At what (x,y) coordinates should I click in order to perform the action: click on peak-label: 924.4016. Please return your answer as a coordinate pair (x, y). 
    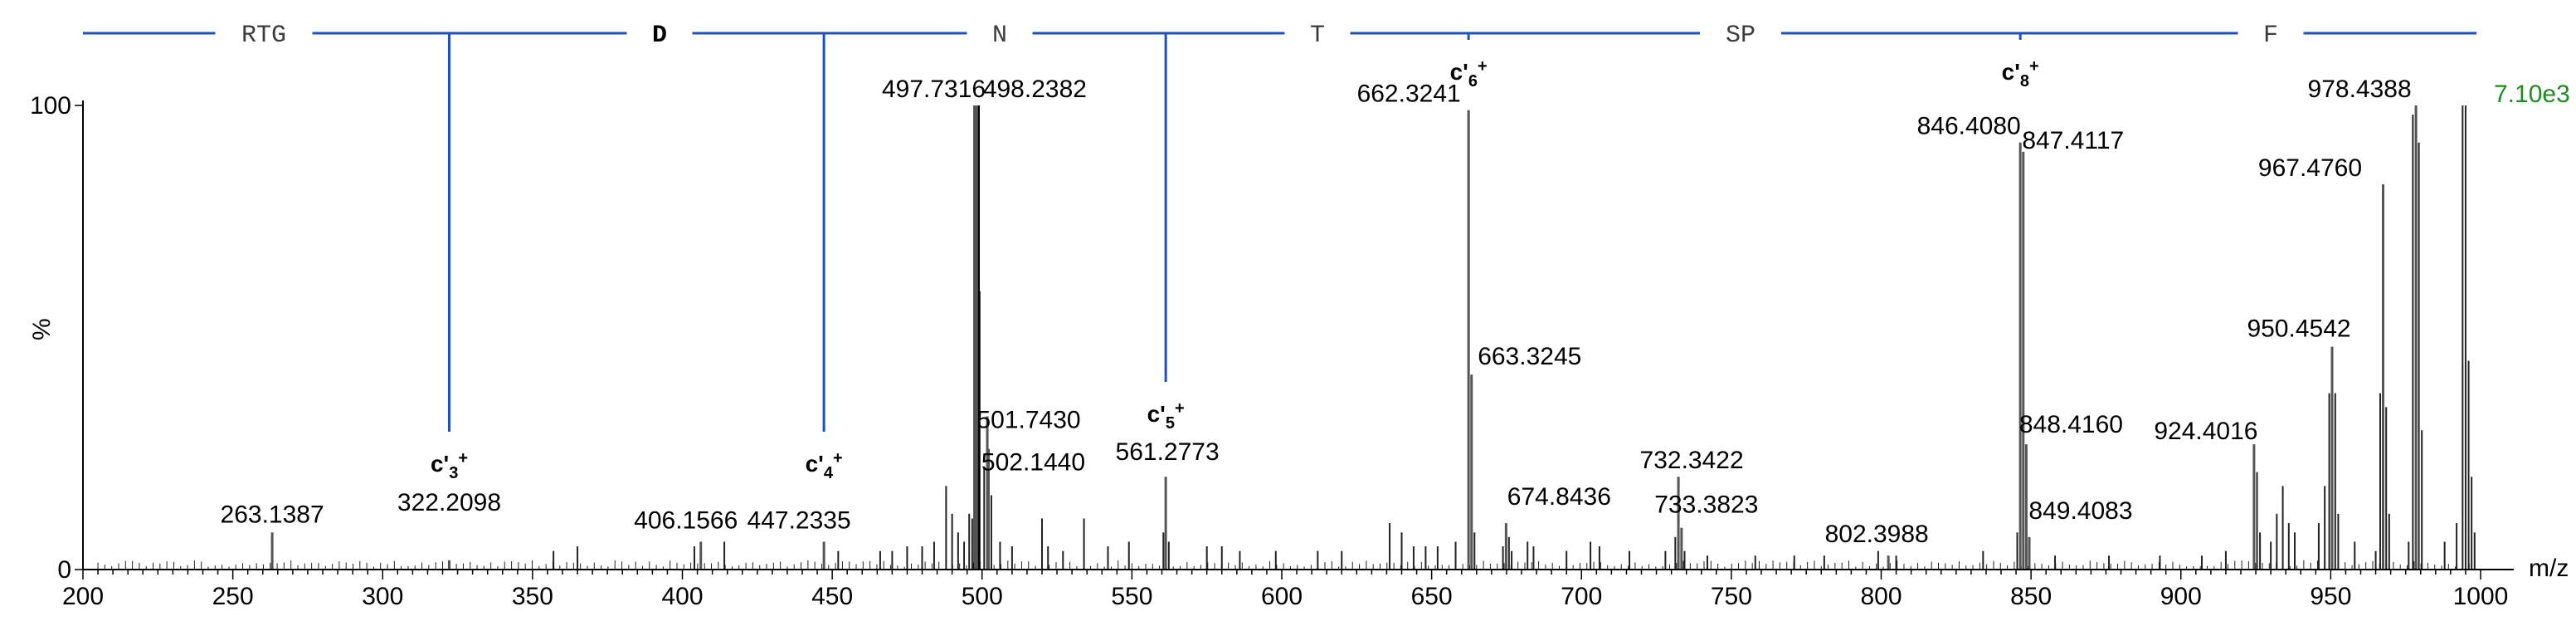
    Looking at the image, I should click on (2205, 431).